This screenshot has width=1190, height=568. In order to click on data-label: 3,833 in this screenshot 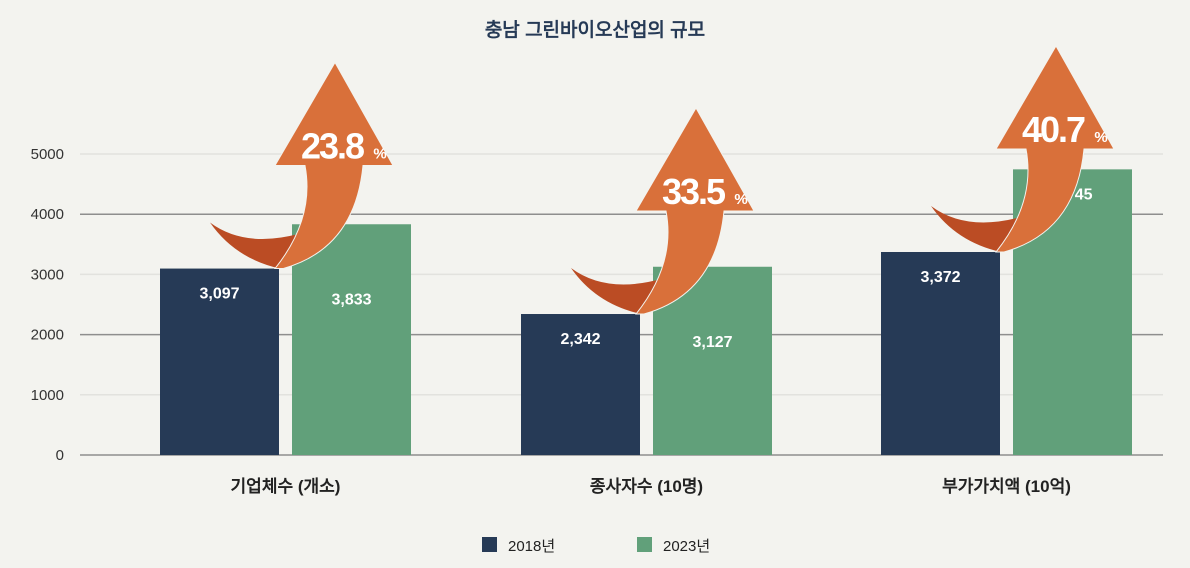, I will do `click(351, 299)`.